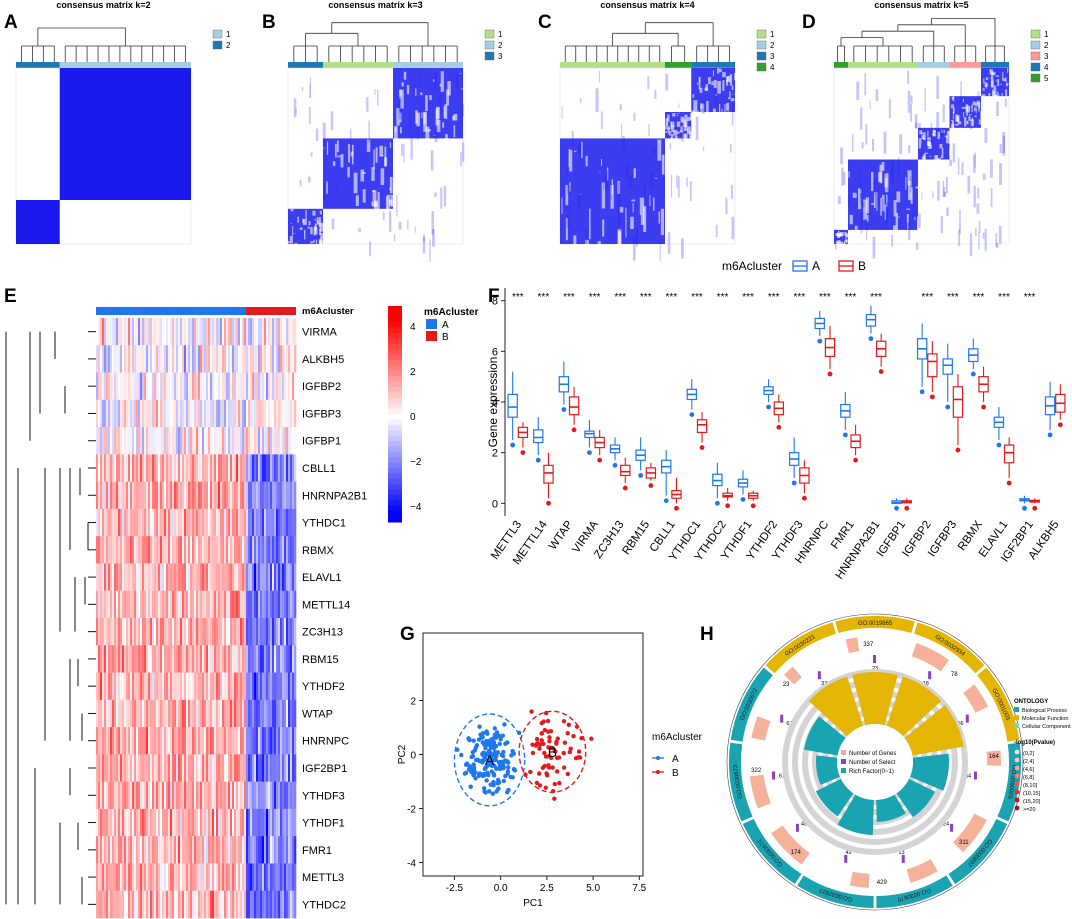 Image resolution: width=1072 pixels, height=919 pixels. What do you see at coordinates (544, 297) in the screenshot?
I see `significance-stars: ***` at bounding box center [544, 297].